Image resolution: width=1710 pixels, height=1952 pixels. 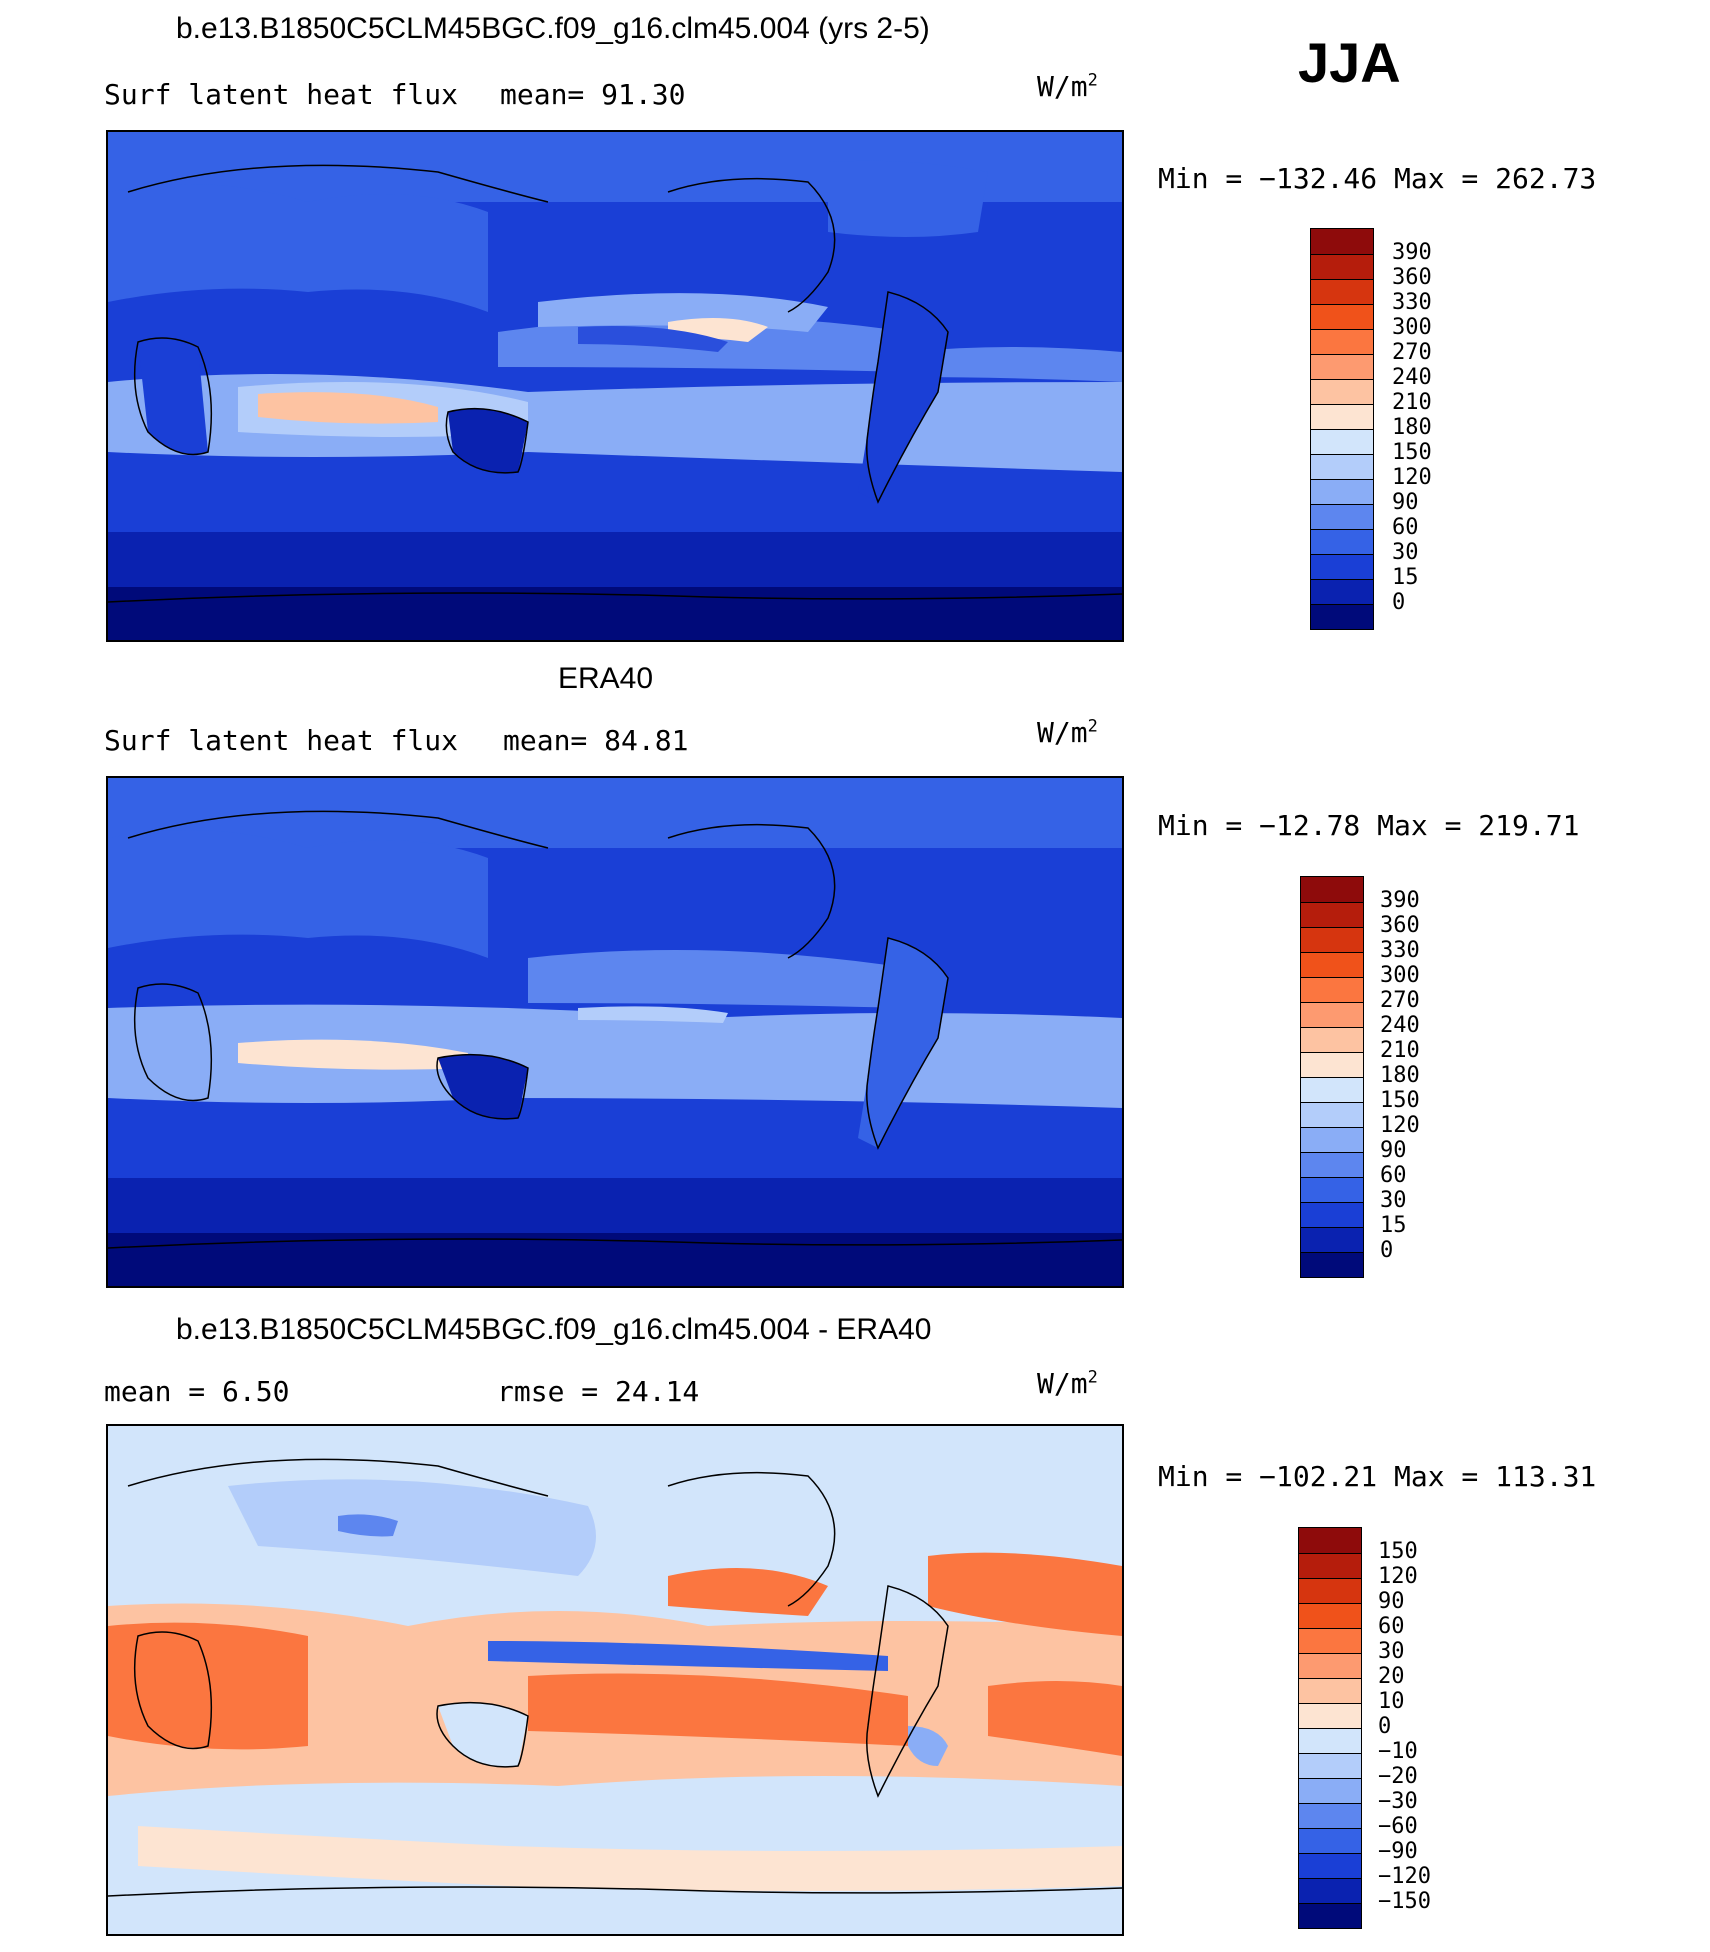 I want to click on panel-3-rmse-label: rmse = 24.14, so click(x=598, y=1391).